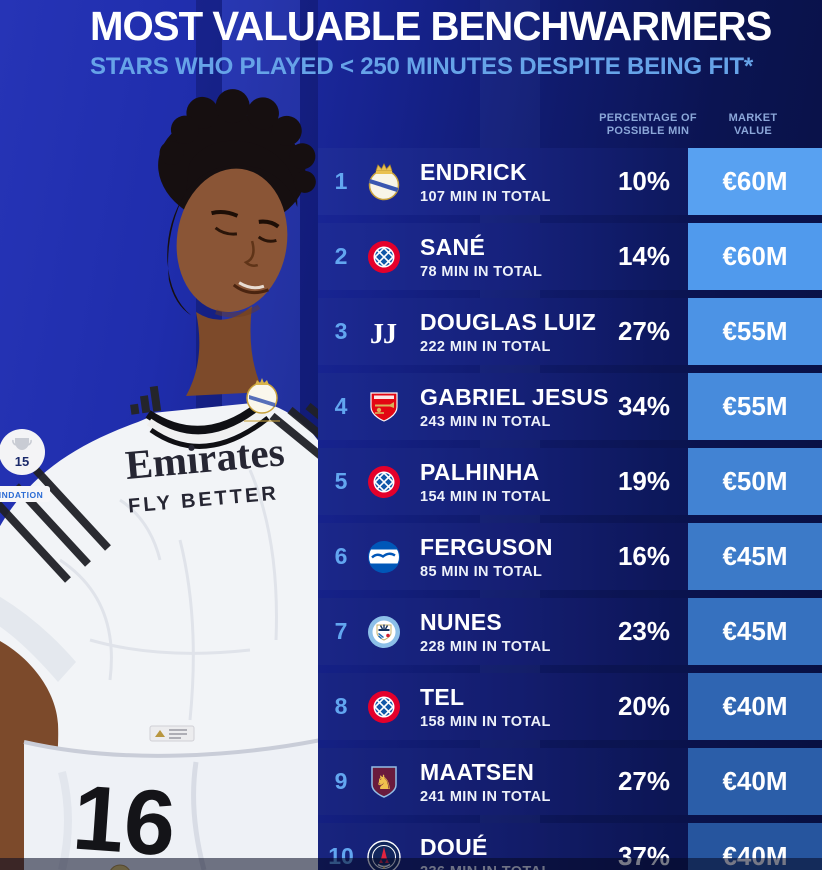  Describe the element at coordinates (485, 196) in the screenshot. I see `minutes-label: 107 MIN IN TOTAL` at that location.